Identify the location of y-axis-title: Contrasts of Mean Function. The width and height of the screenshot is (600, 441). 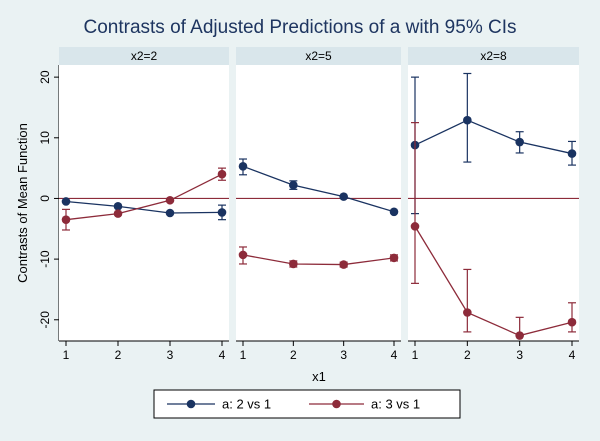
(22, 203).